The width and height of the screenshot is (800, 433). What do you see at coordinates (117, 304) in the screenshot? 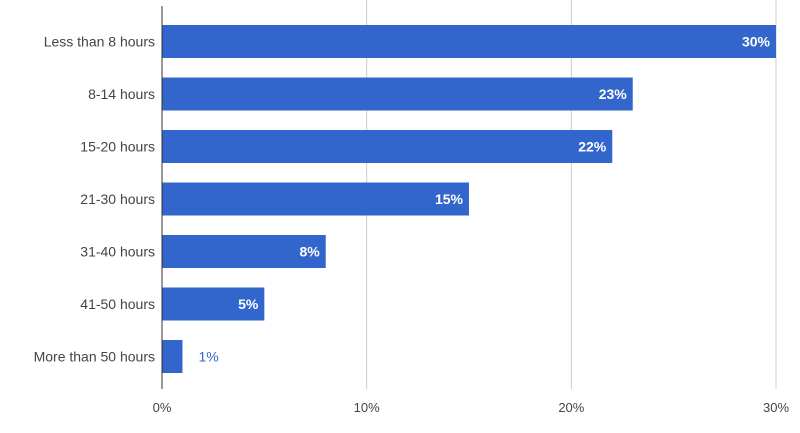
I see `category-label: 41-50 hours` at bounding box center [117, 304].